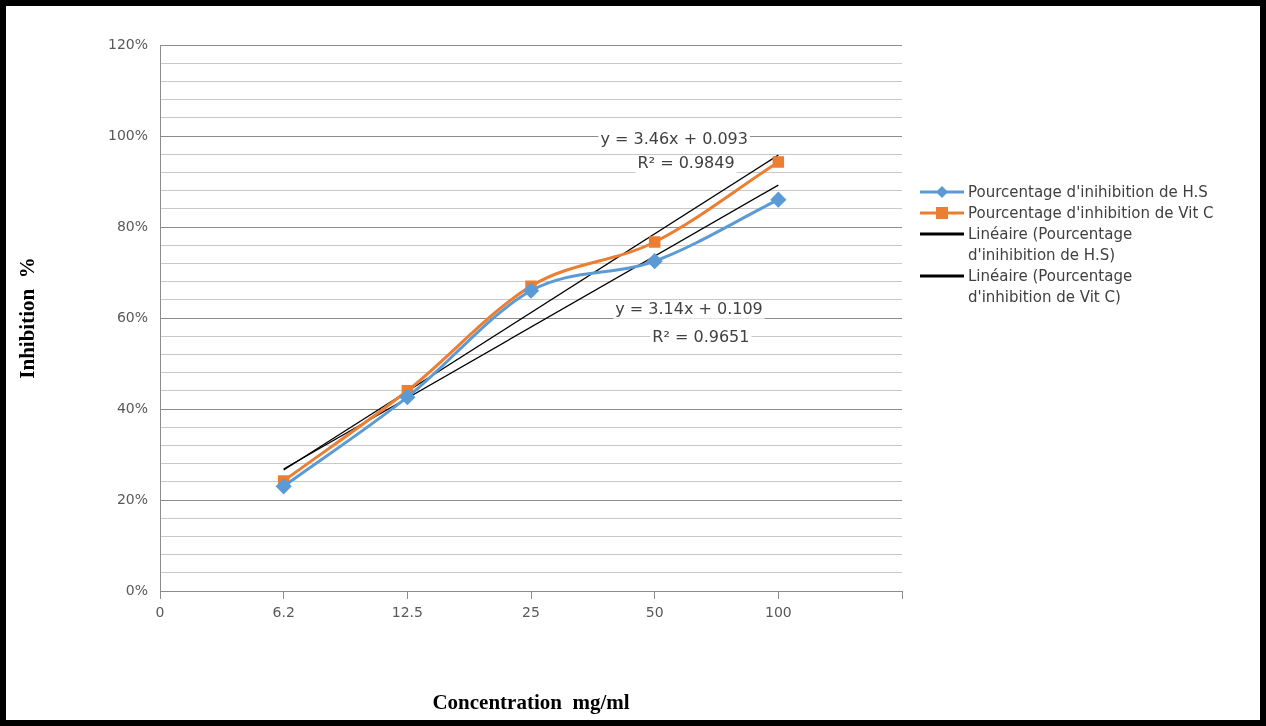 This screenshot has width=1266, height=726. I want to click on legend-label: Linéaire (Pourcentage d'inhibition de Vit C), so click(1051, 287).